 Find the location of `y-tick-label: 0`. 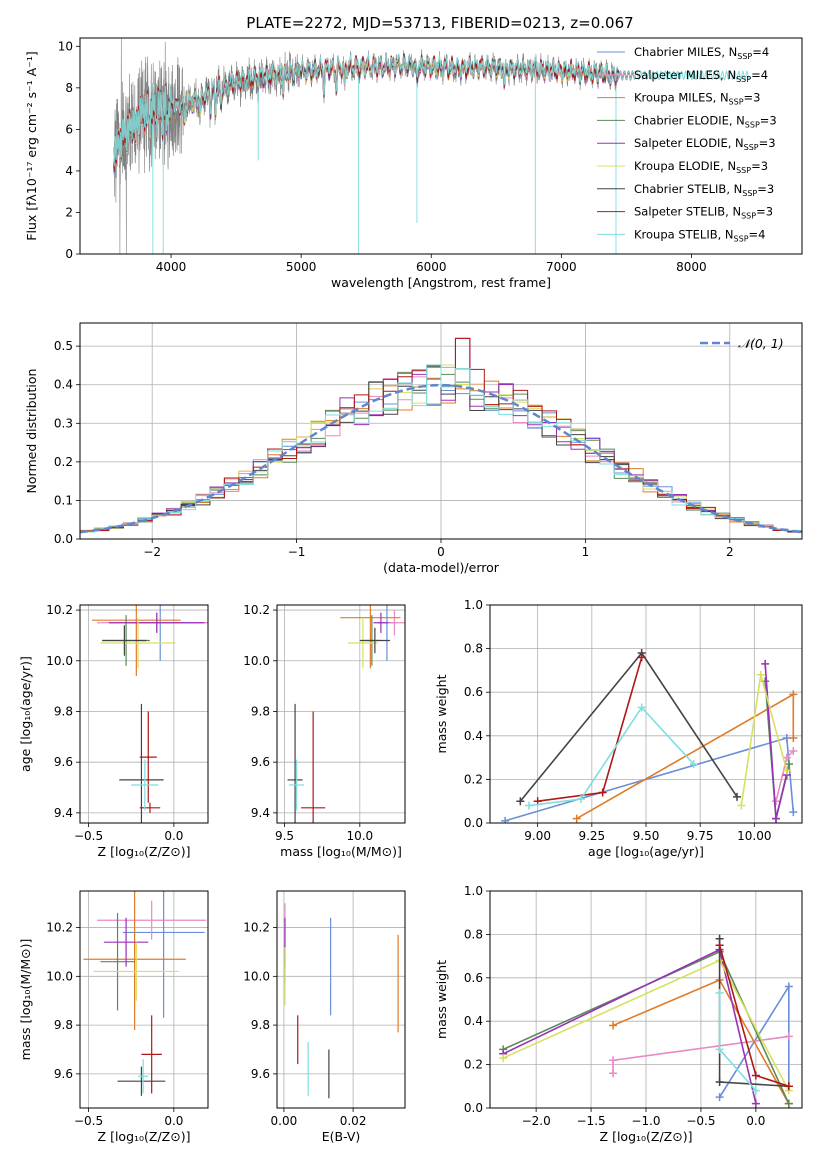

y-tick-label: 0 is located at coordinates (69, 254).